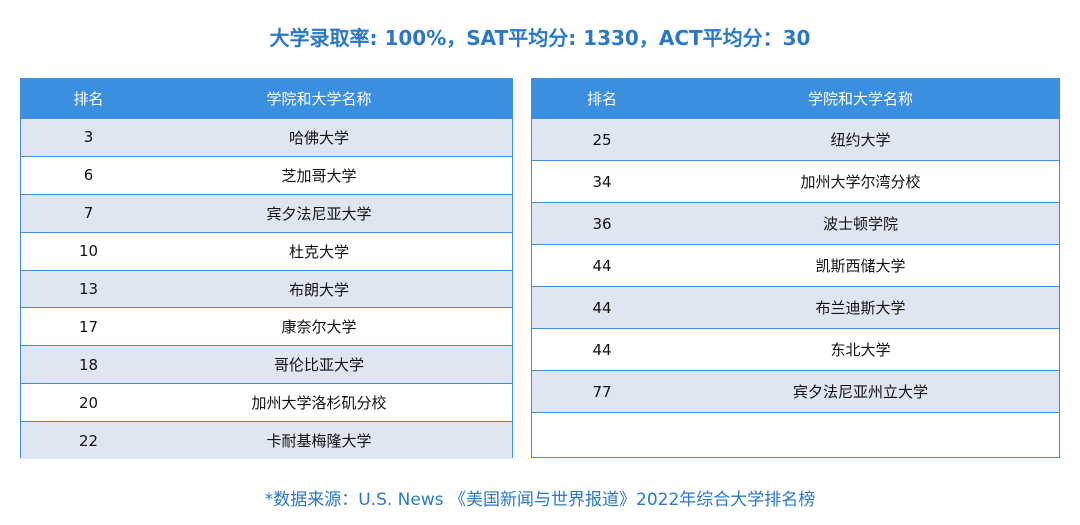  Describe the element at coordinates (266, 174) in the screenshot. I see `table-row: 6 芝加哥大学` at that location.